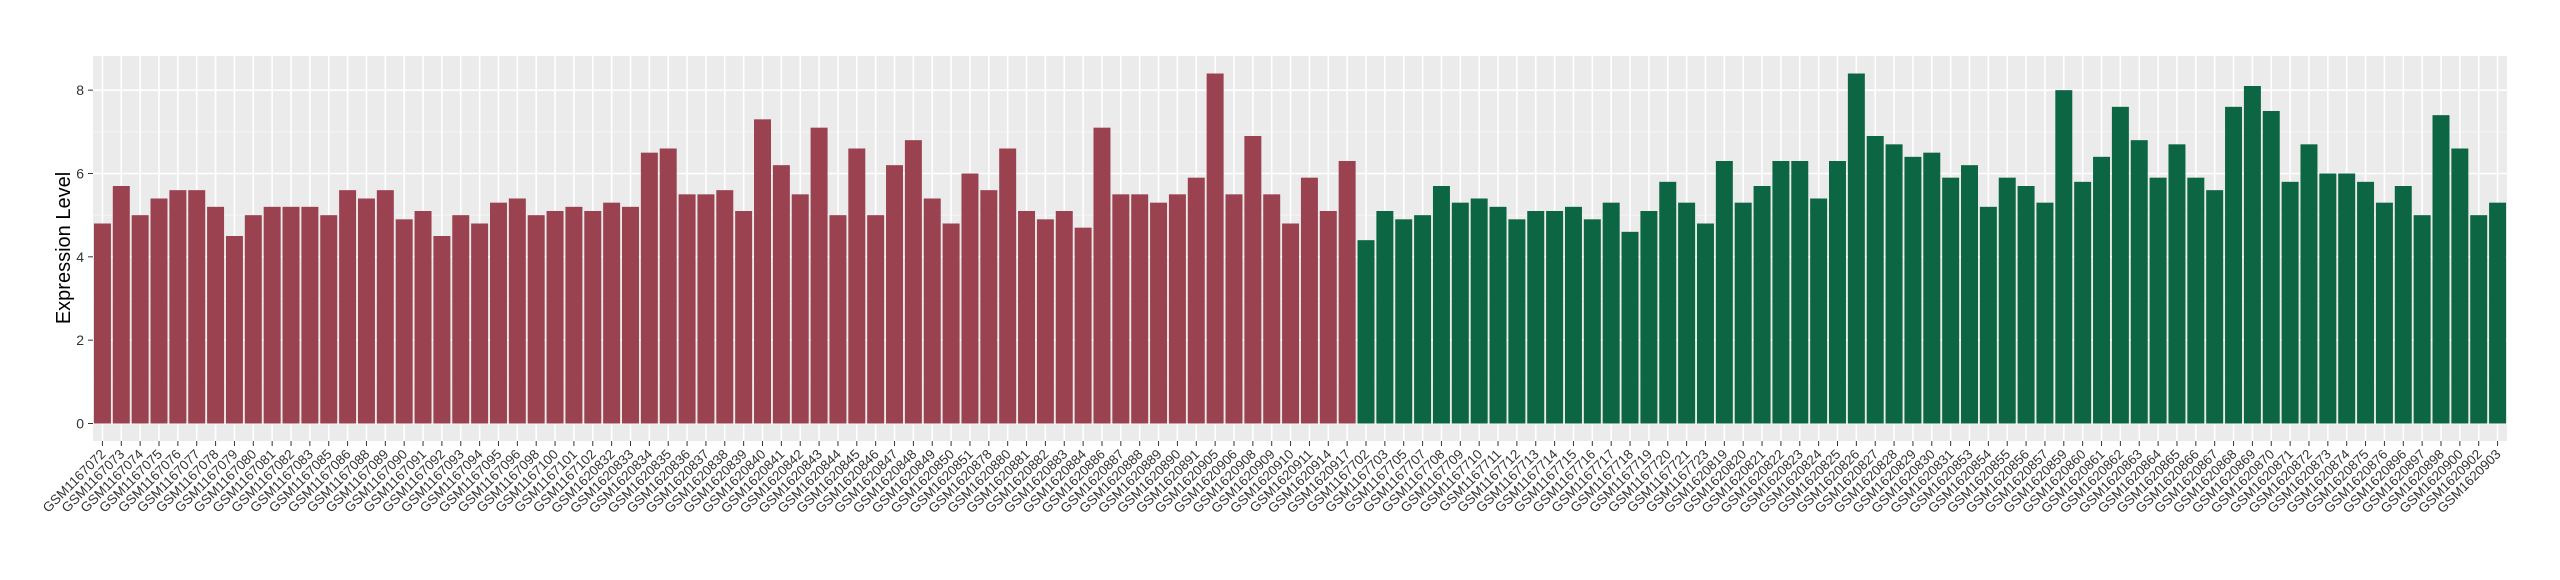 The height and width of the screenshot is (580, 2560). What do you see at coordinates (64, 248) in the screenshot?
I see `y-axis-title: Expression Level` at bounding box center [64, 248].